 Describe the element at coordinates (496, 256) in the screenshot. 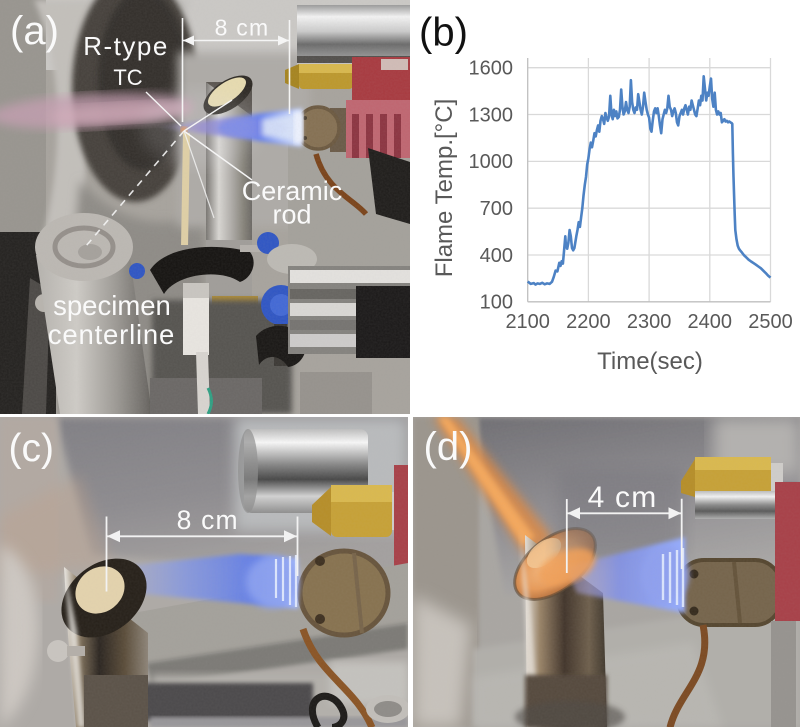

I see `svg-text: 400` at that location.